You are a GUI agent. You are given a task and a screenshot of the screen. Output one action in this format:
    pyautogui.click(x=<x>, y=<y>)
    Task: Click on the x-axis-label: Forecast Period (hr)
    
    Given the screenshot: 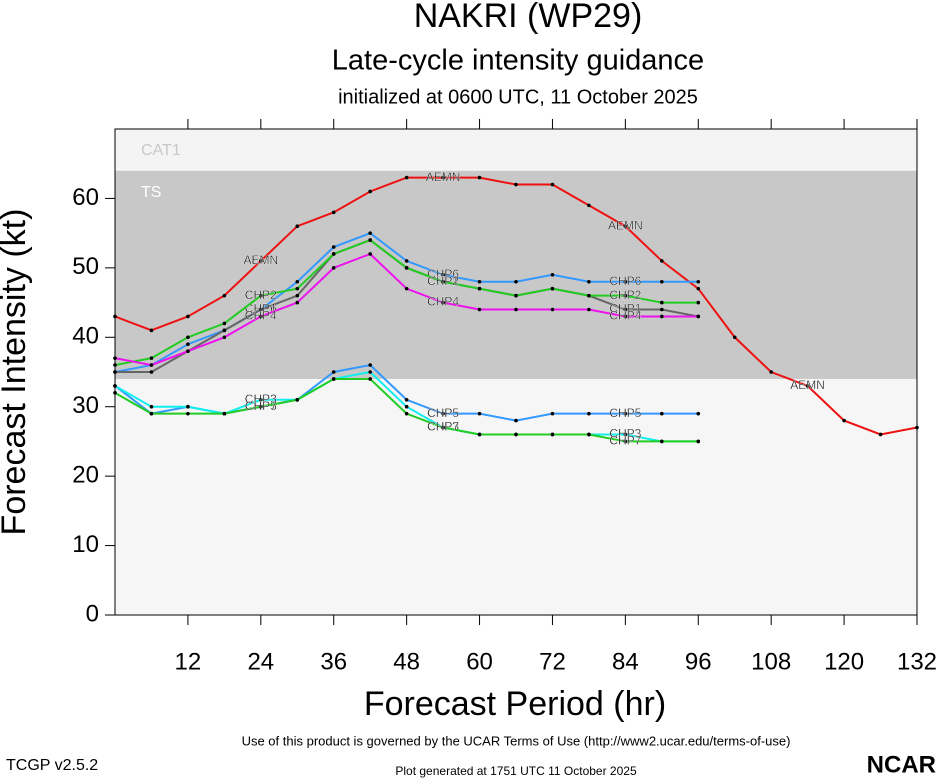 What is the action you would take?
    pyautogui.click(x=515, y=704)
    